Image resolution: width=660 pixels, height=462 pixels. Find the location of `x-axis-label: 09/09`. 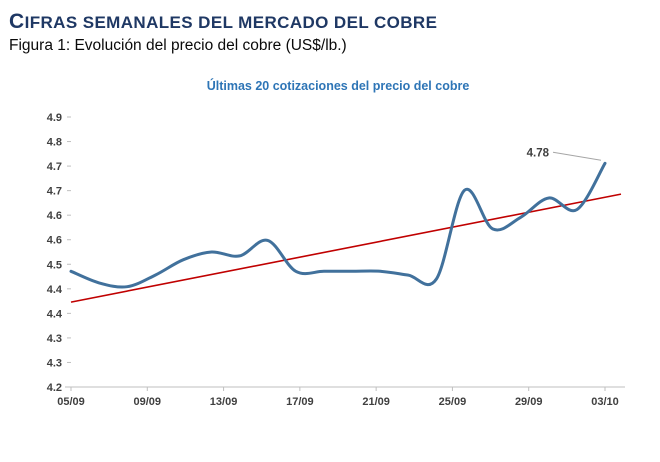

x-axis-label: 09/09 is located at coordinates (148, 402).